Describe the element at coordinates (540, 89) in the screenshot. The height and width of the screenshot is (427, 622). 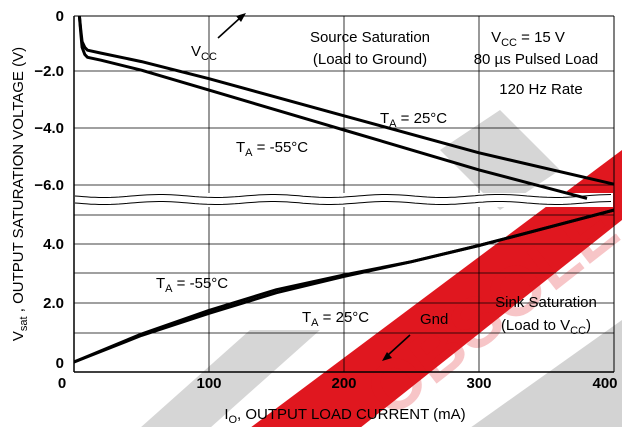
I see `rate-condition: 120 Hz Rate` at that location.